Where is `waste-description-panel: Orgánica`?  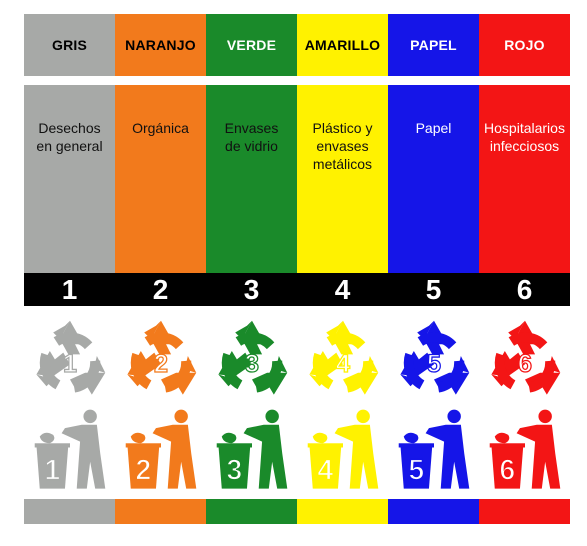 waste-description-panel: Orgánica is located at coordinates (160, 179).